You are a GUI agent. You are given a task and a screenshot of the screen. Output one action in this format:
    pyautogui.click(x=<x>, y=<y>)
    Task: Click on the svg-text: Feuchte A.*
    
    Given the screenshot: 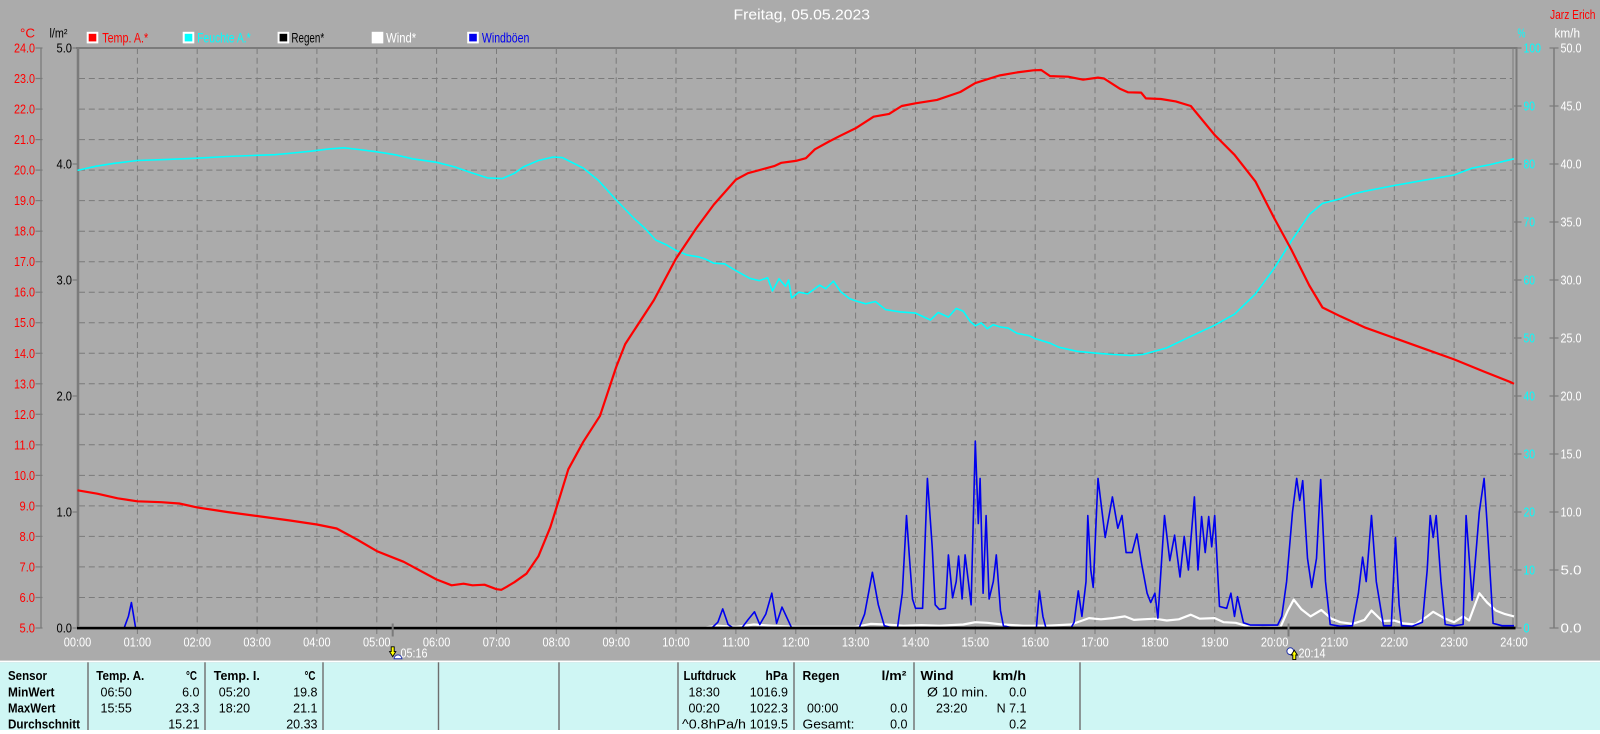 What is the action you would take?
    pyautogui.click(x=224, y=38)
    